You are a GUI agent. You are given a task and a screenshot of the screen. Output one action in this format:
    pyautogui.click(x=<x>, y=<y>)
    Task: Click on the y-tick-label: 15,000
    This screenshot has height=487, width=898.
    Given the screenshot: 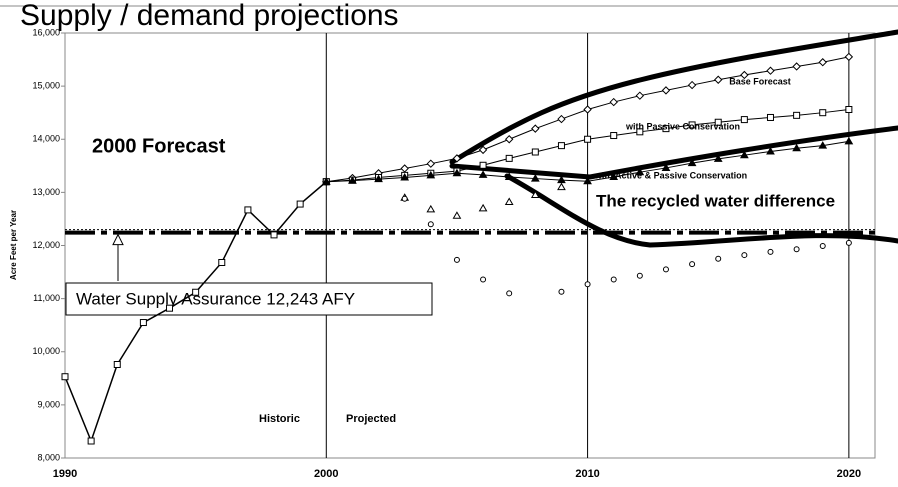 What is the action you would take?
    pyautogui.click(x=46, y=86)
    